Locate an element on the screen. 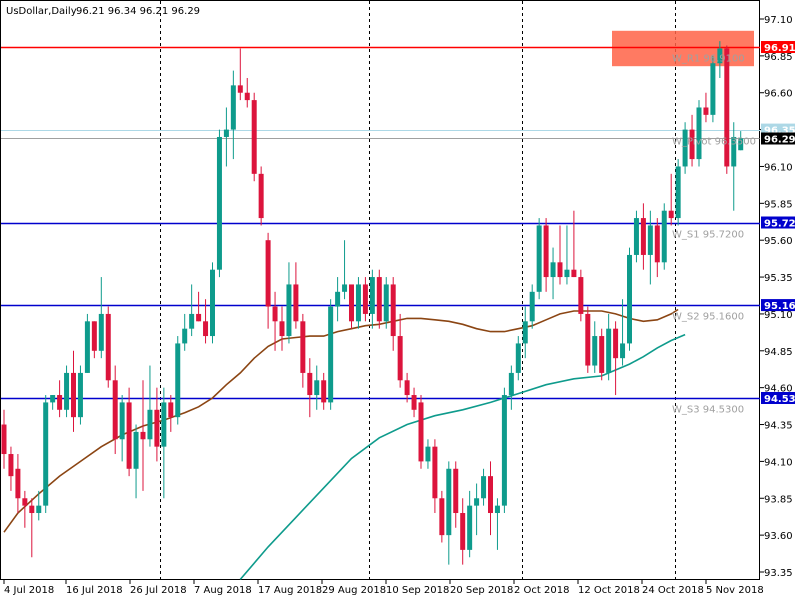 The image size is (800, 600). pivot-line-label: W_S1 95.7200 is located at coordinates (708, 235).